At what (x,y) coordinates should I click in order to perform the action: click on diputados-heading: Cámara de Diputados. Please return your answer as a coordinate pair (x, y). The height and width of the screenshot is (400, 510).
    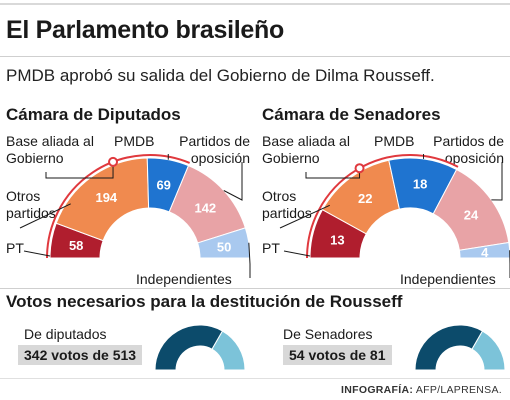
    Looking at the image, I should click on (93, 114).